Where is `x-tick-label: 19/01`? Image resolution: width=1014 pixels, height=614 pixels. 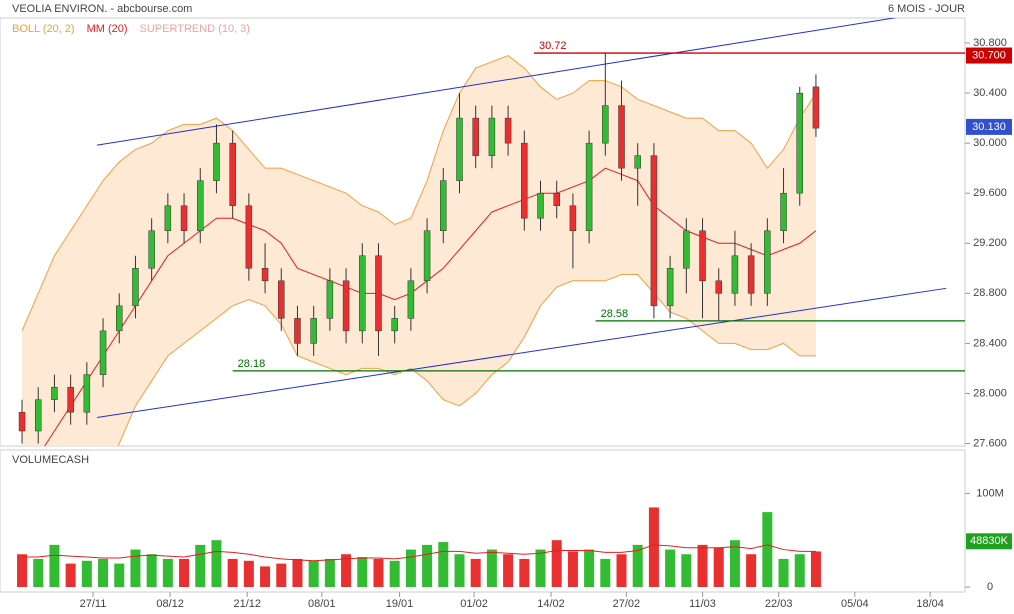 x-tick-label: 19/01 is located at coordinates (400, 604).